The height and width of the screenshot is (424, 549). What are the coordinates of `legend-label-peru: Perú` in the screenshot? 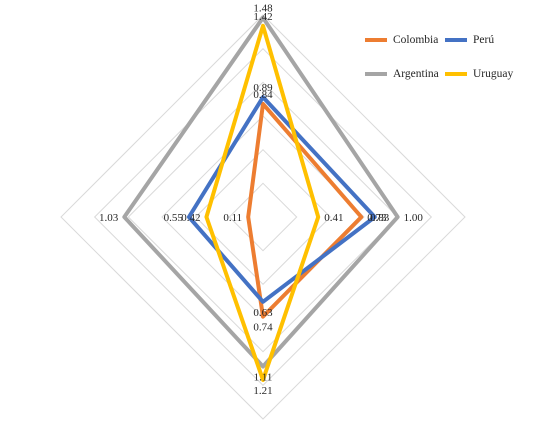 It's located at (484, 40).